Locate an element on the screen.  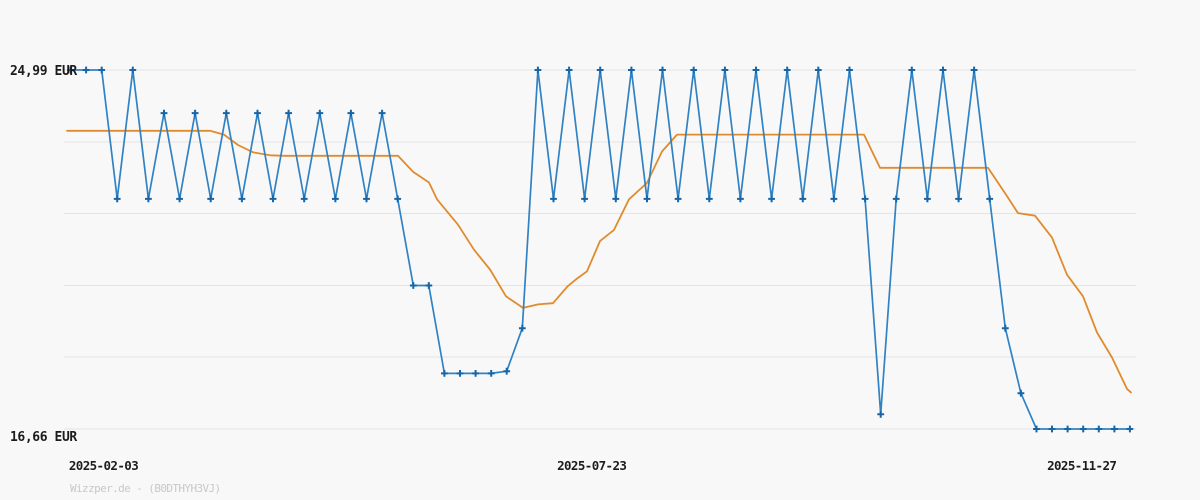
y-axis-min-label: 16,66 EUR is located at coordinates (43, 437).